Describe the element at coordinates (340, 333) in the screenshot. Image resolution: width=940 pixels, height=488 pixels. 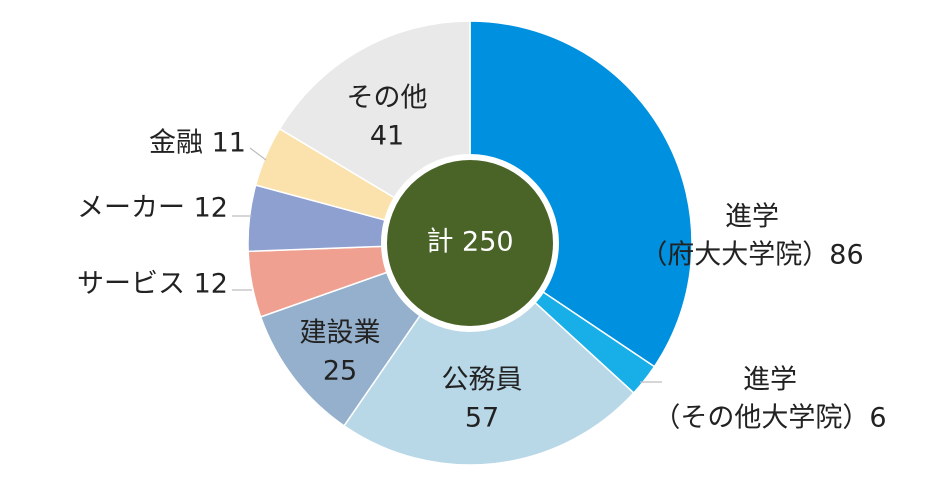
I see `slice-label-3-line-0: 建設業` at that location.